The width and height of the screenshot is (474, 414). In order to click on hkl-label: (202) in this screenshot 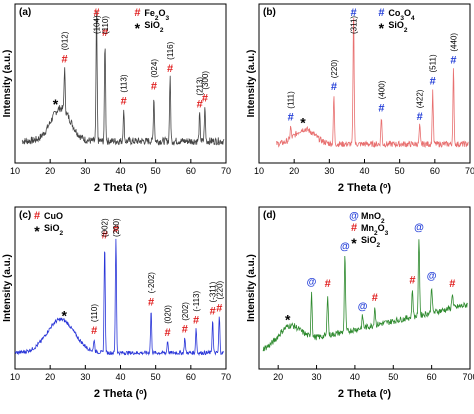, I will do `click(185, 311)`.